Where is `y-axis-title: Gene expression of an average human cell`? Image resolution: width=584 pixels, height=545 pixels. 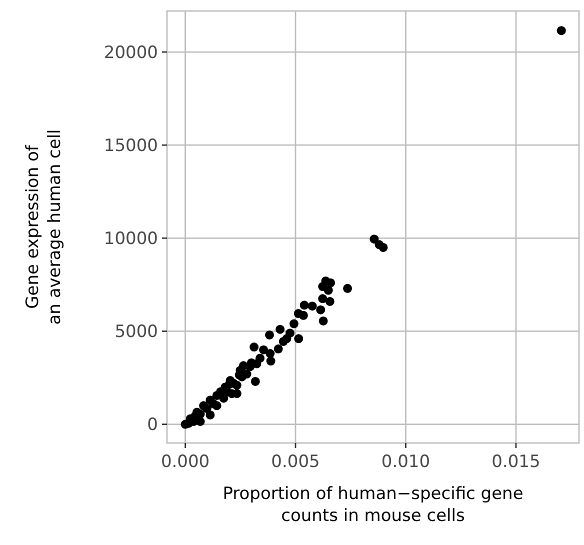 y-axis-title: Gene expression of an average human cell is located at coordinates (44, 227).